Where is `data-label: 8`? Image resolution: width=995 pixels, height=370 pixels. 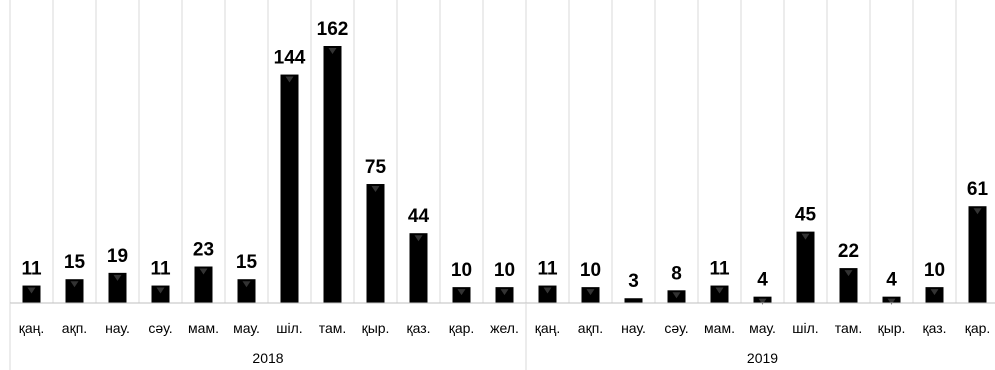 data-label: 8 is located at coordinates (676, 273).